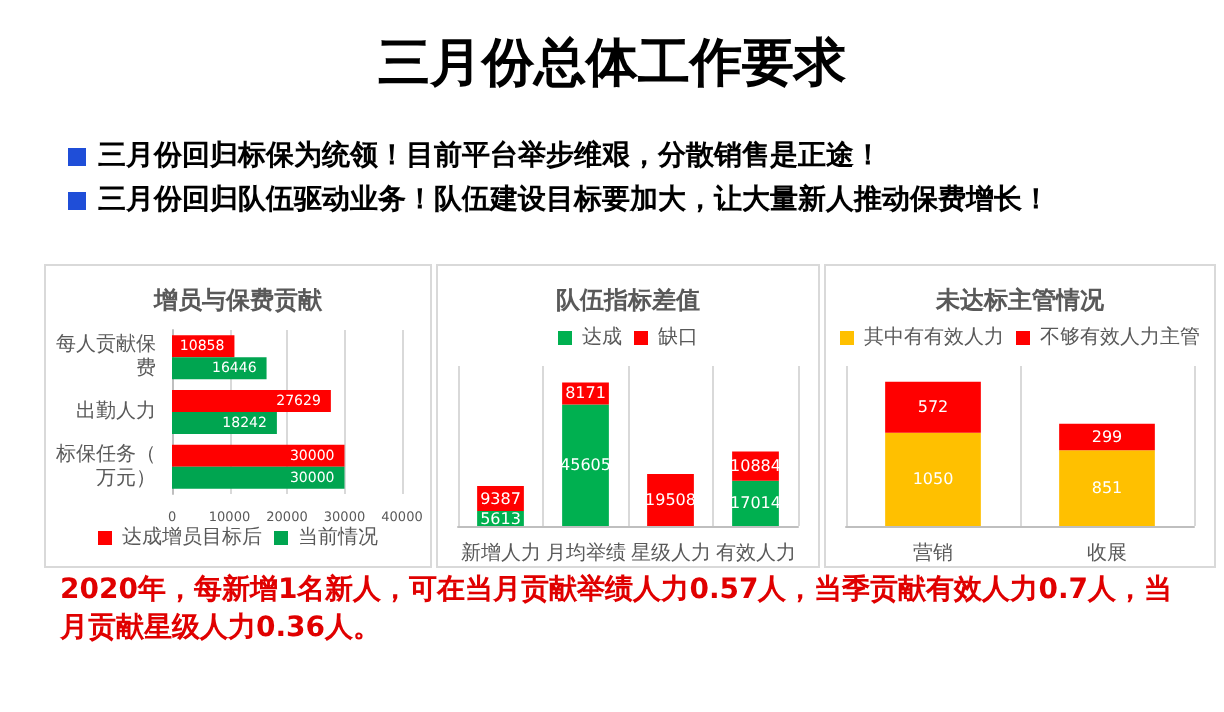  I want to click on legend-label: 缺口, so click(678, 337).